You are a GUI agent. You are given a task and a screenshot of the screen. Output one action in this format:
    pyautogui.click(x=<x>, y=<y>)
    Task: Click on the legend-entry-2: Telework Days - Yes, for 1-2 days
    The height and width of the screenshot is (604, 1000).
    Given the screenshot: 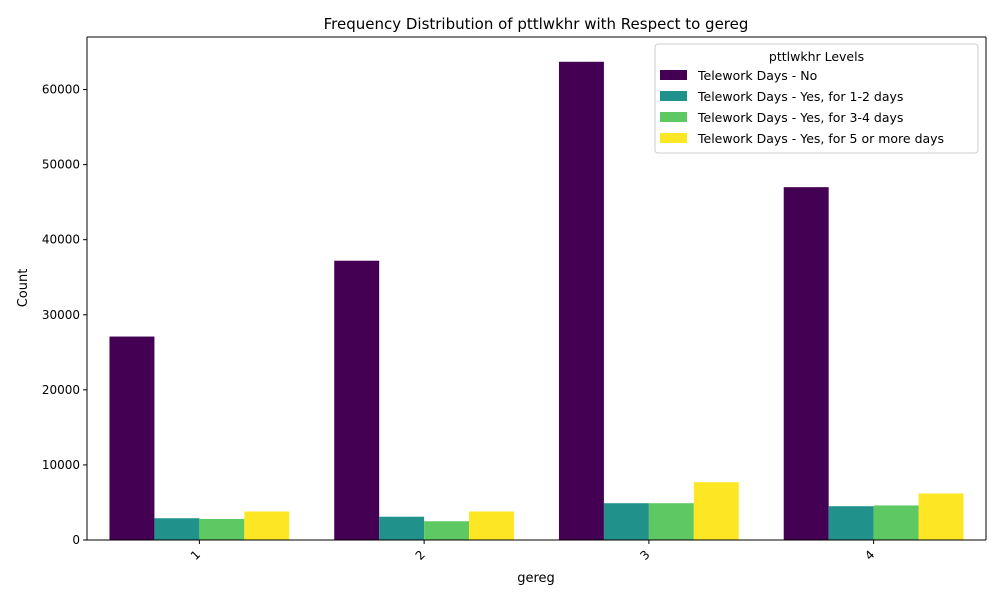 What is the action you would take?
    pyautogui.click(x=800, y=96)
    